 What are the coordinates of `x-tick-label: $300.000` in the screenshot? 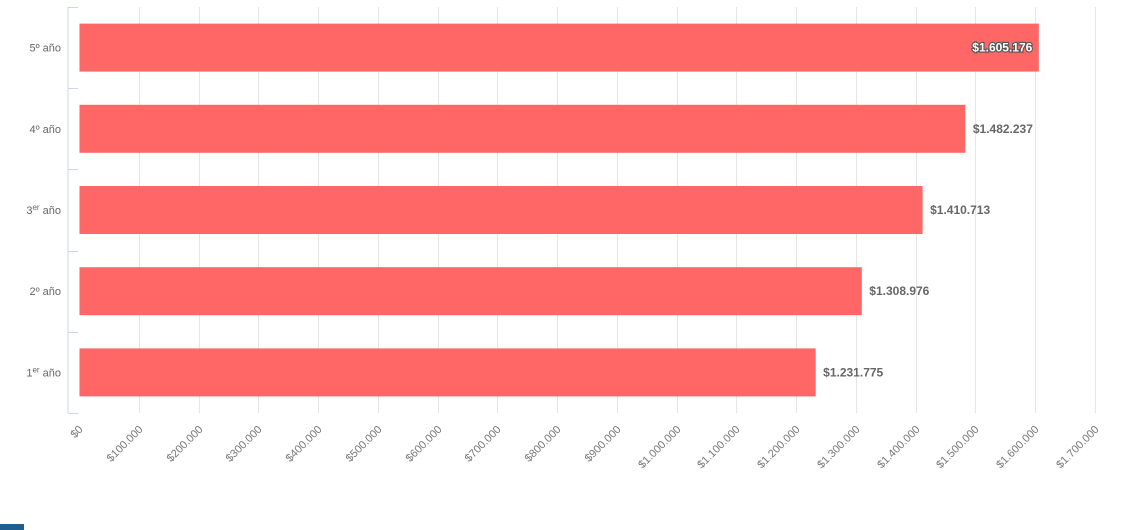 It's located at (244, 444).